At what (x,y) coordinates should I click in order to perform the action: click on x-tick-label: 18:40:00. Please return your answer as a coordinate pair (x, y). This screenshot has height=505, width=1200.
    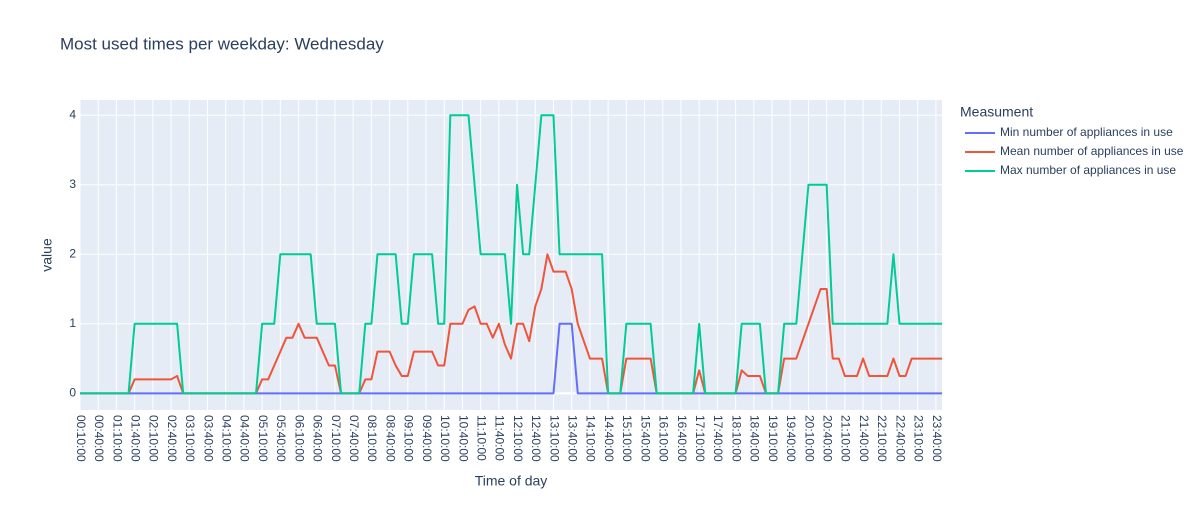
    Looking at the image, I should click on (755, 438).